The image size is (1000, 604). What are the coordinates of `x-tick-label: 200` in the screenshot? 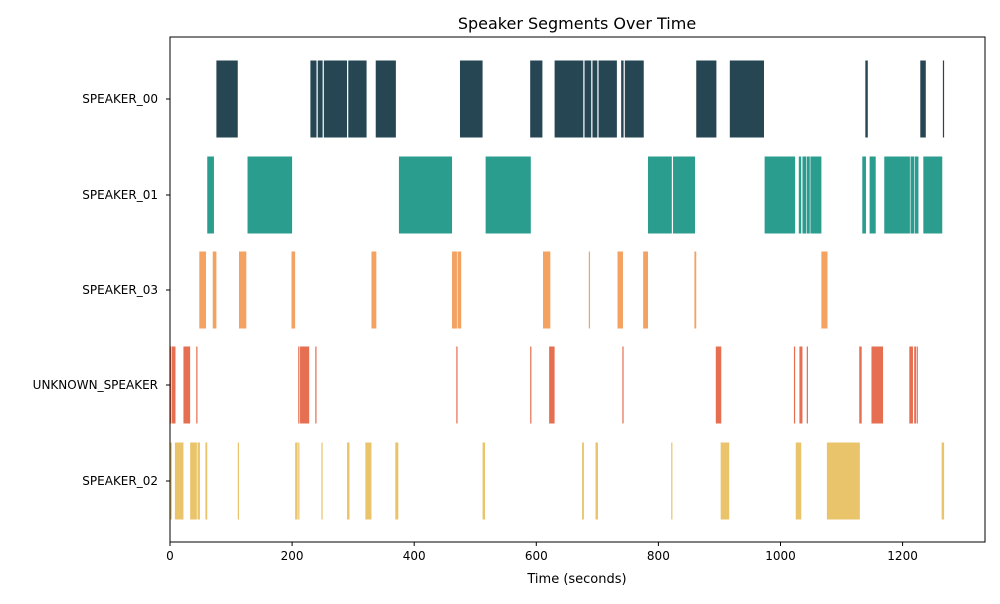 It's located at (292, 556).